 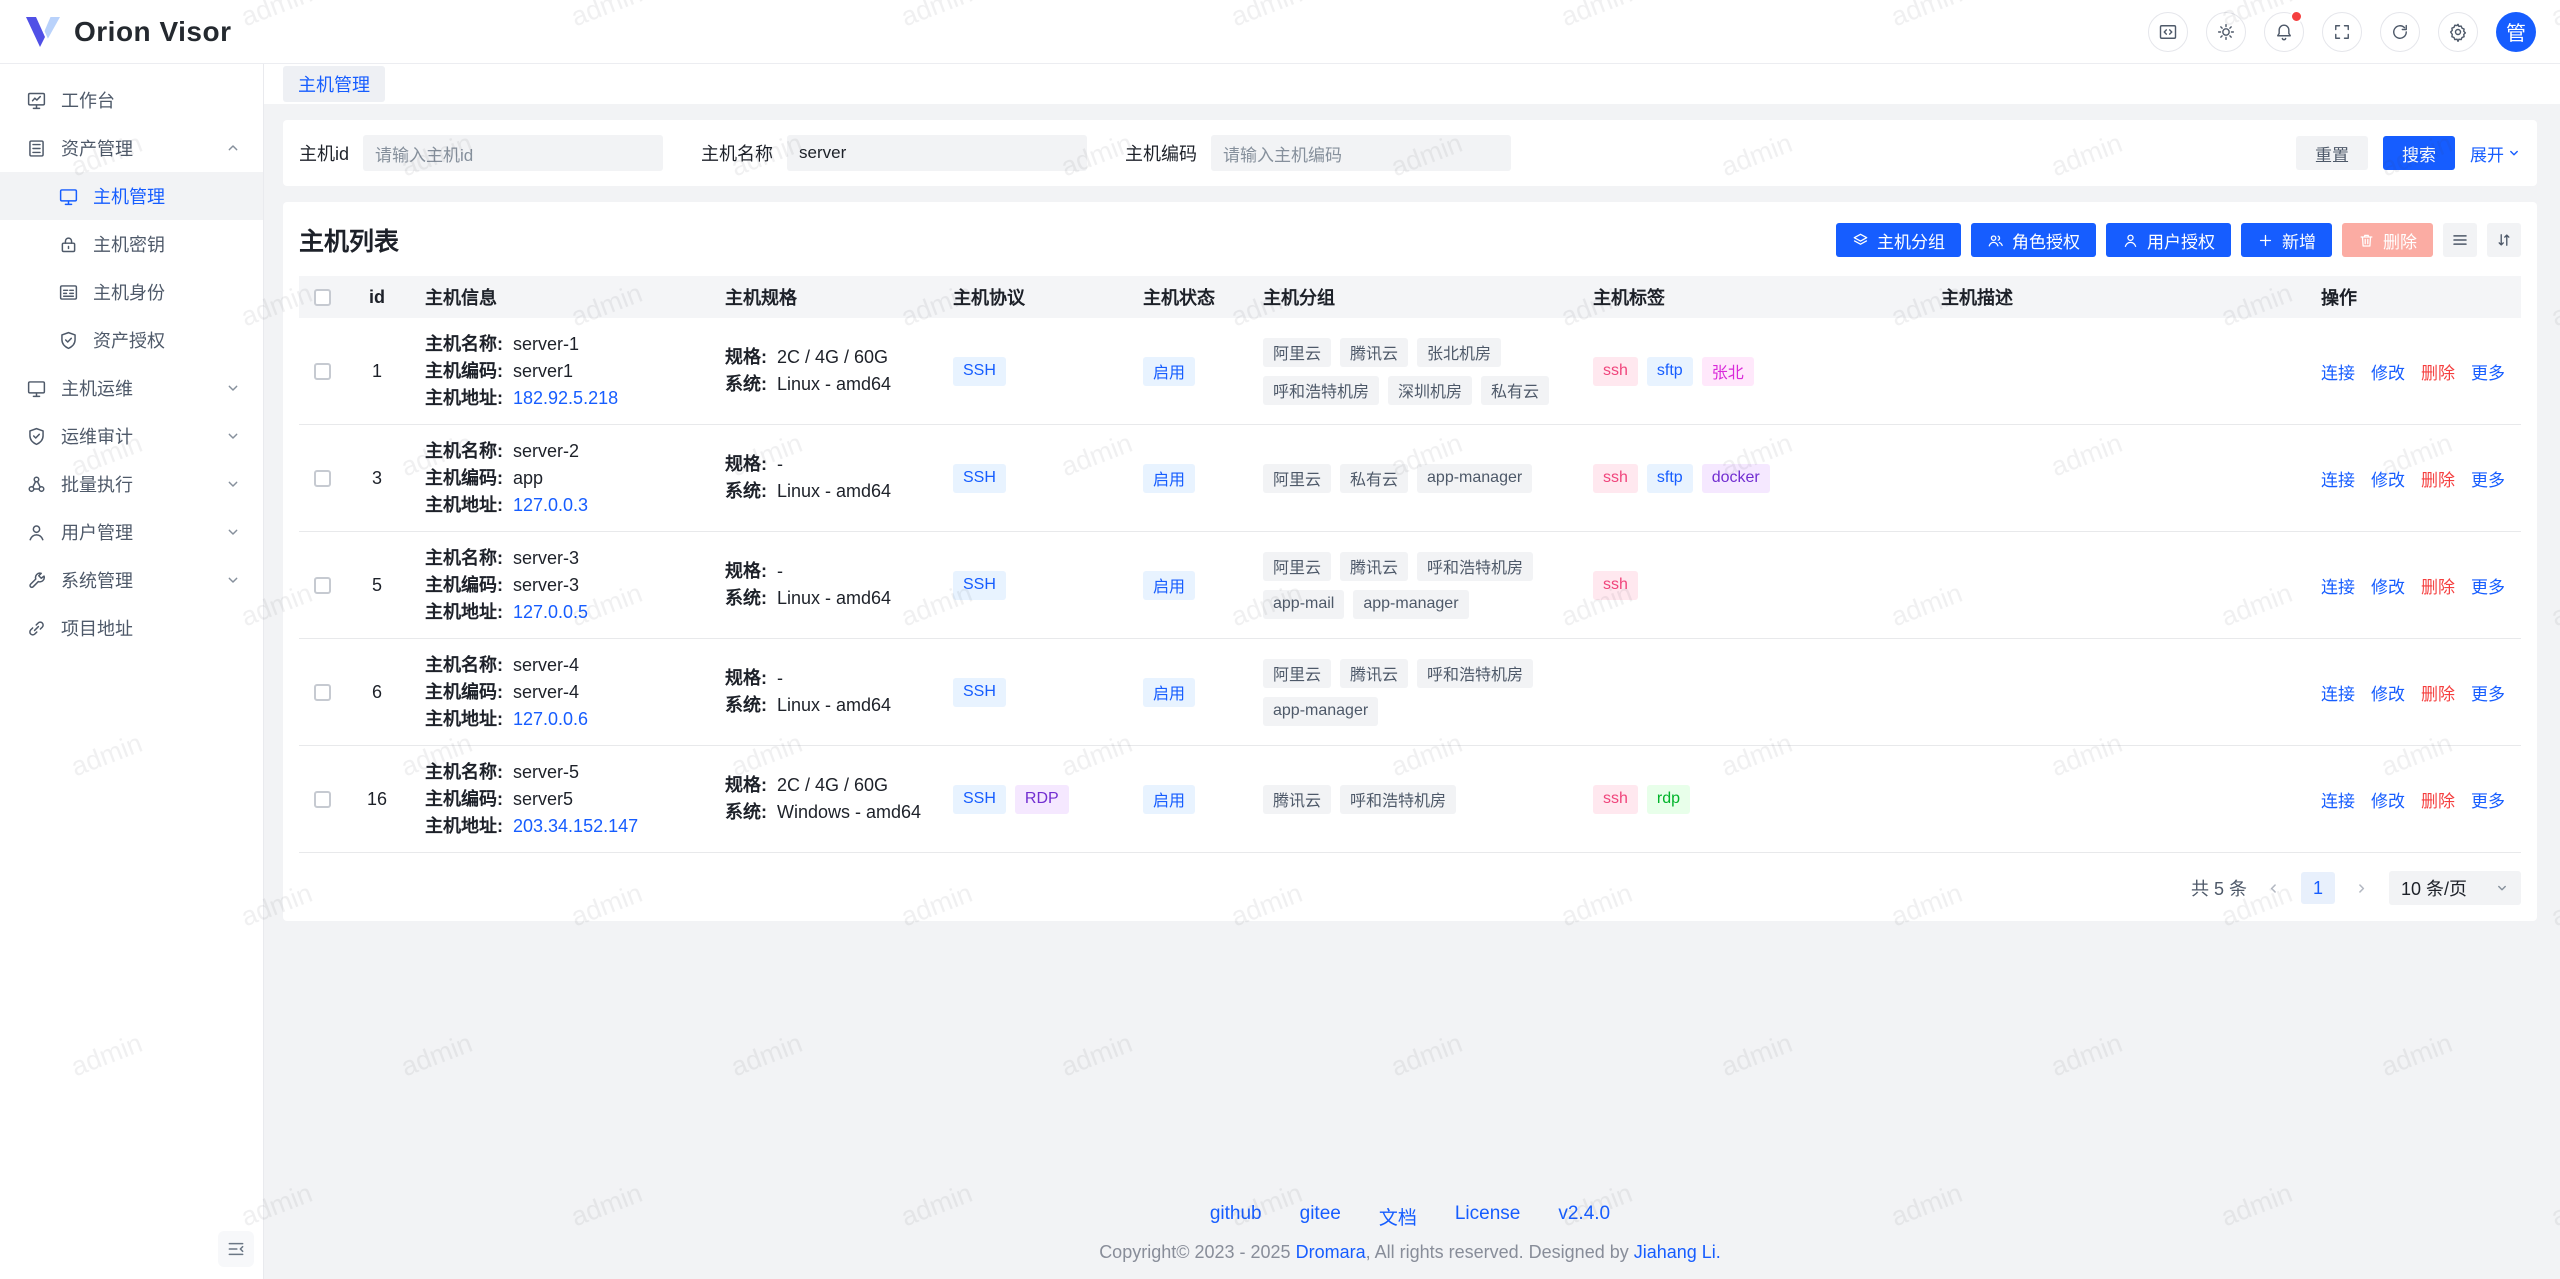 What do you see at coordinates (1410, 297) in the screenshot?
I see `table-header-row: id 主机信息 主机规格 主机协议 主机状态 主机分组 主机标签 主机描述 操作` at bounding box center [1410, 297].